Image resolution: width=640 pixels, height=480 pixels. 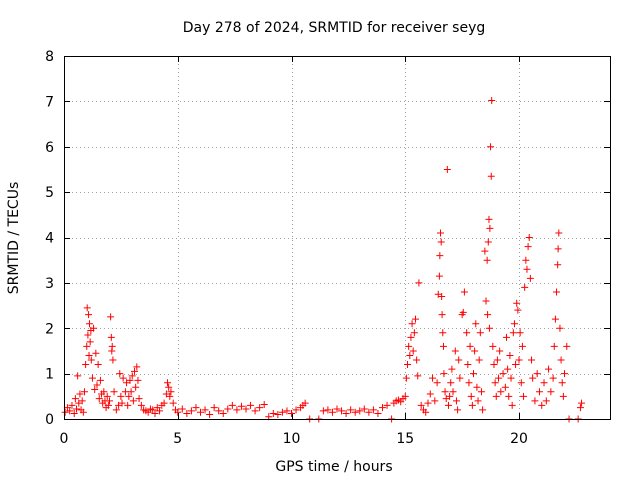 What do you see at coordinates (49, 57) in the screenshot?
I see `y-tick-label: 8` at bounding box center [49, 57].